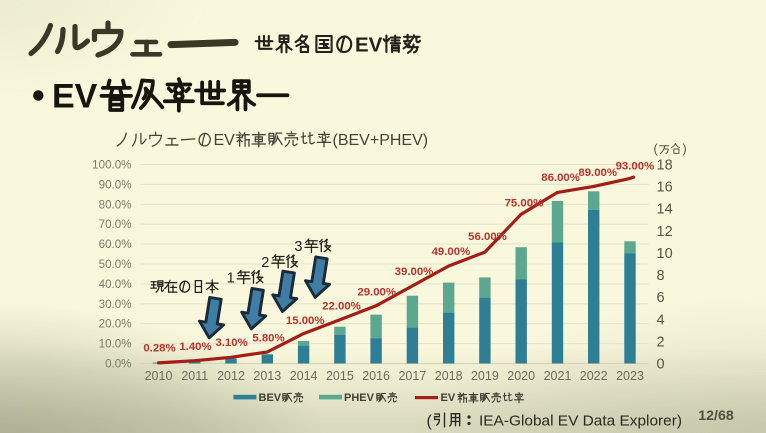 Image resolution: width=766 pixels, height=433 pixels. What do you see at coordinates (630, 376) in the screenshot?
I see `svg-text: 2023` at bounding box center [630, 376].